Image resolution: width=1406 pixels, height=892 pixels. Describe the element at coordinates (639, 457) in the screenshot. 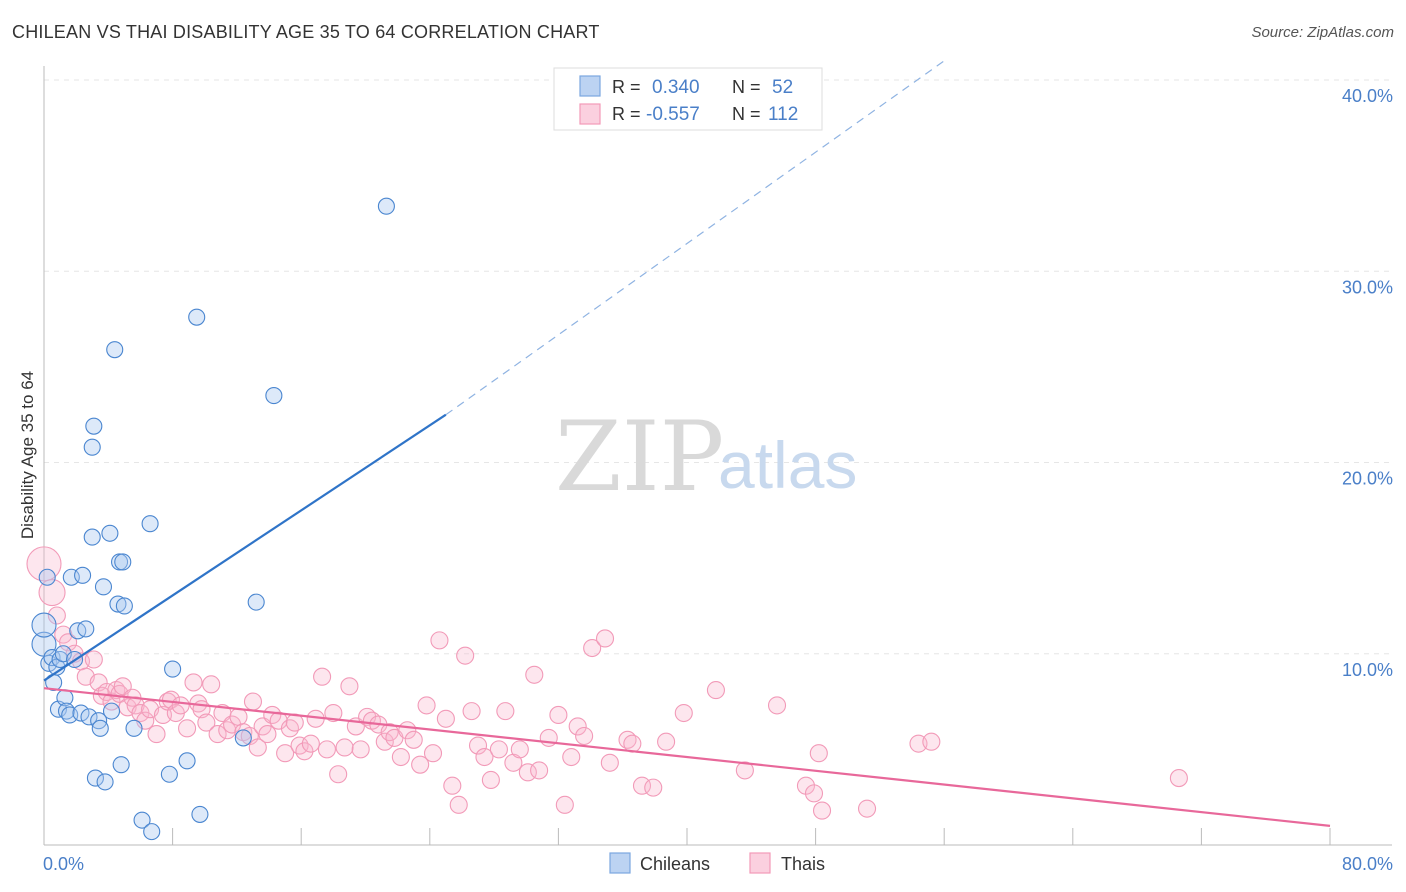

I see `watermark-zip: ZIP` at that location.